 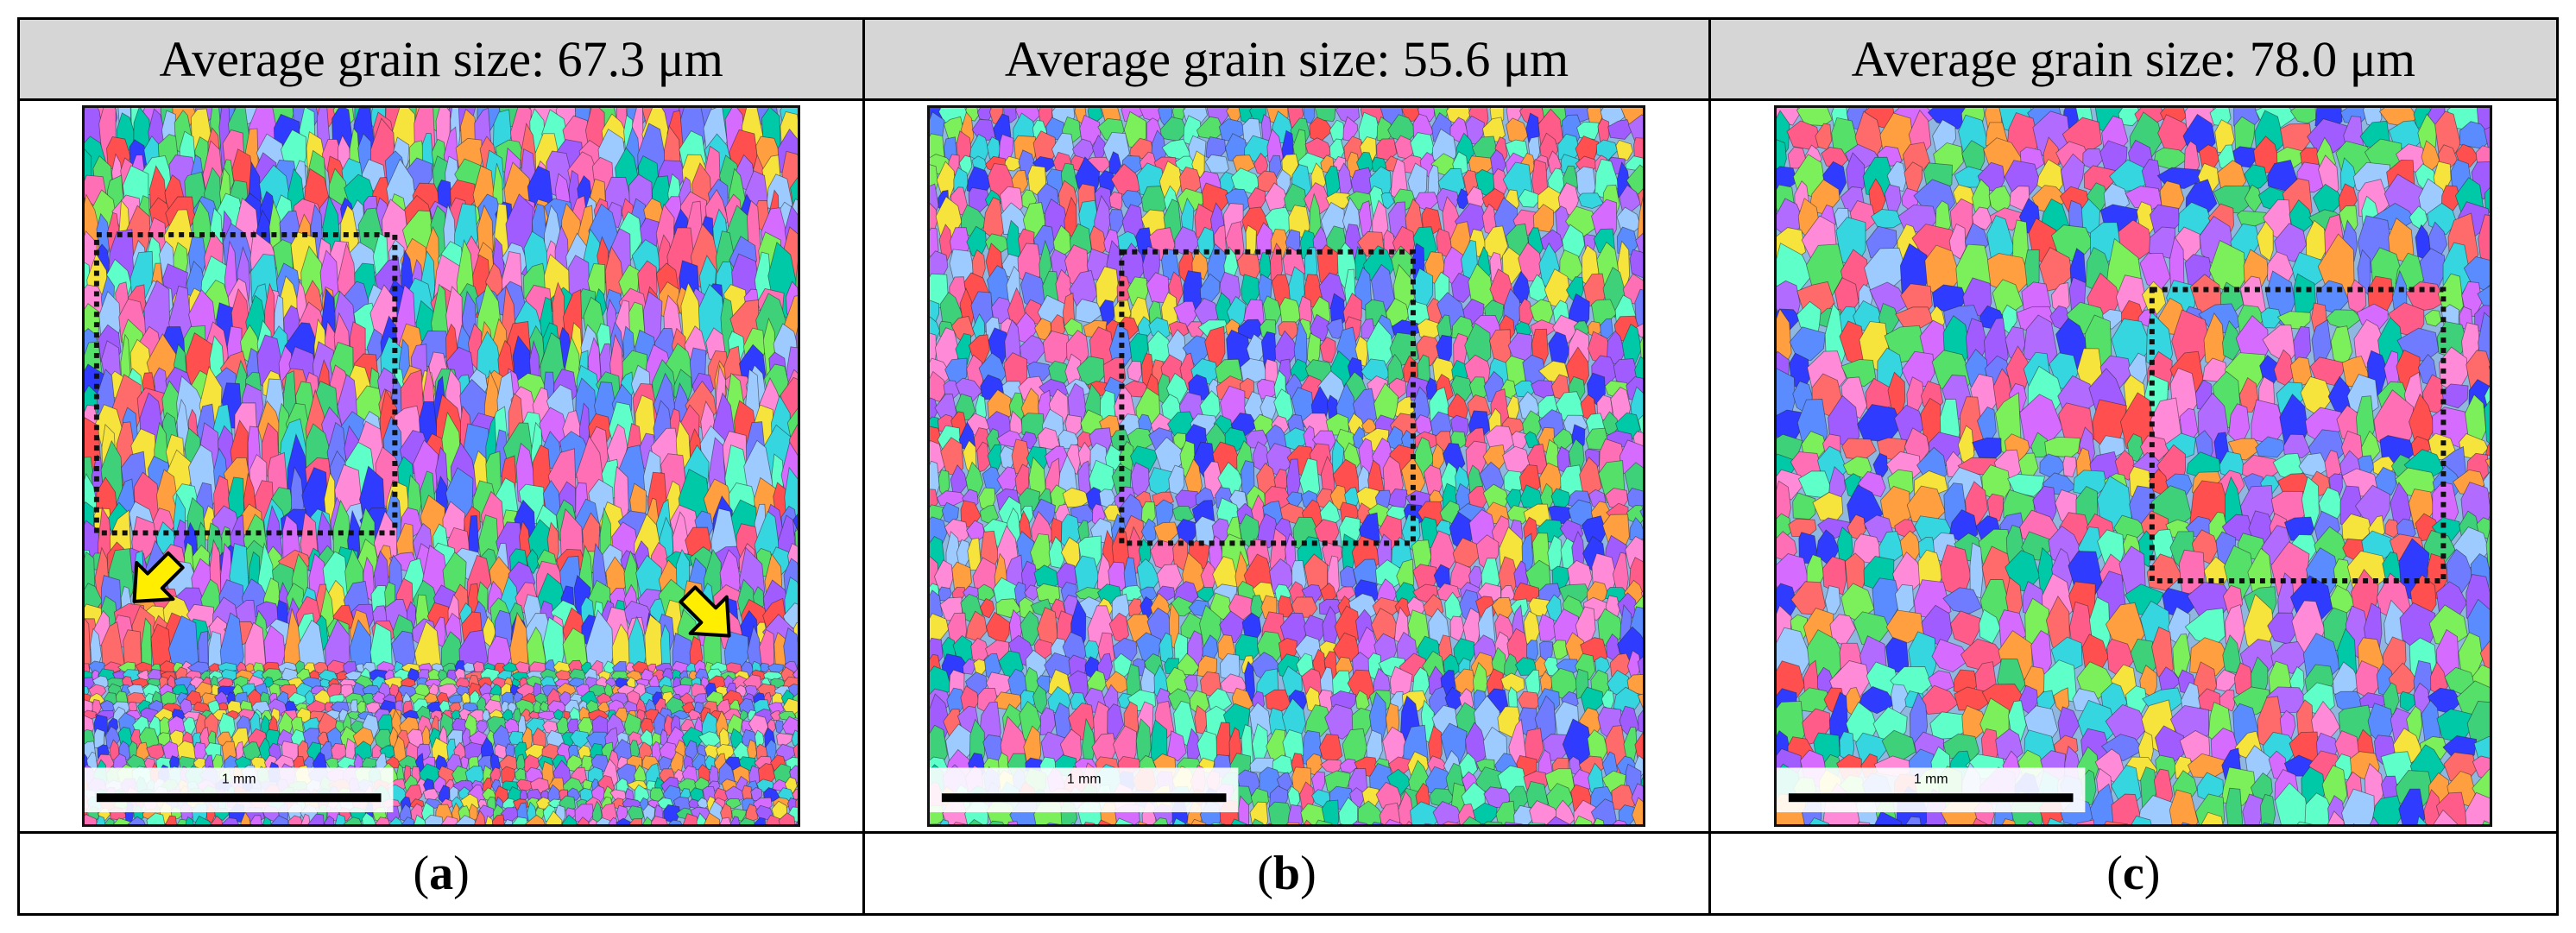 I want to click on scale-bar-label: 1 mm, so click(x=239, y=779).